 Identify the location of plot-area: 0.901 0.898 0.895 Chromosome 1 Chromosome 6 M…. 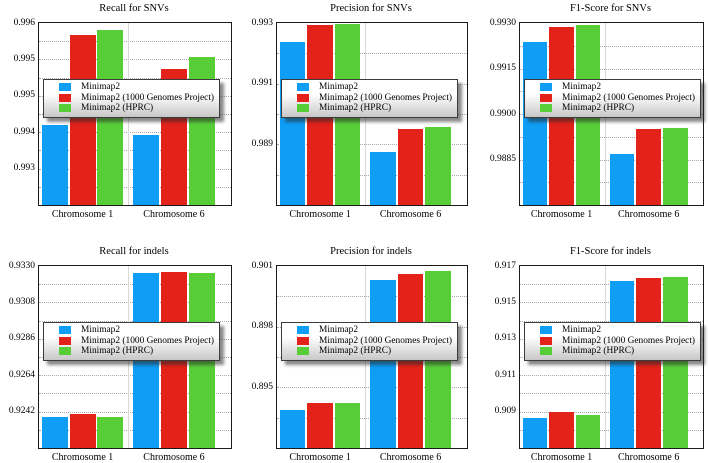
(360, 362).